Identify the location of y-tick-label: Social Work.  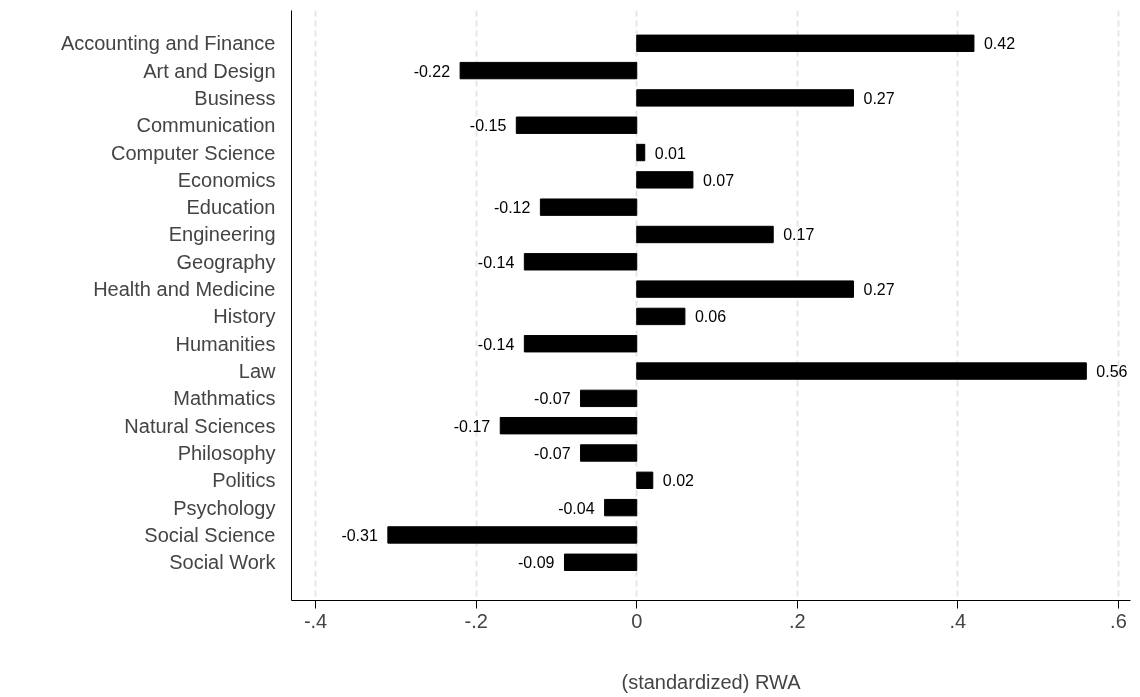
(223, 562).